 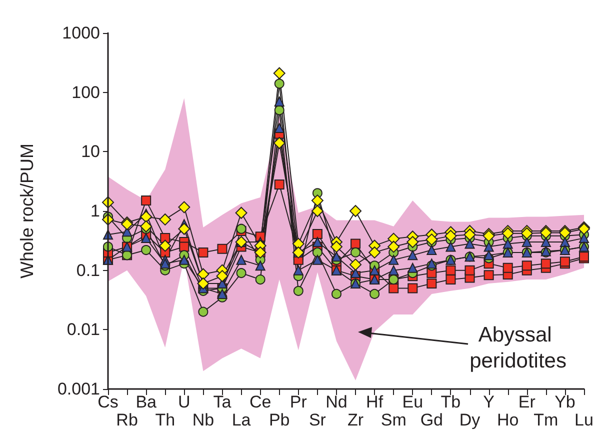 I want to click on x-tick-label: Lu, so click(x=584, y=420).